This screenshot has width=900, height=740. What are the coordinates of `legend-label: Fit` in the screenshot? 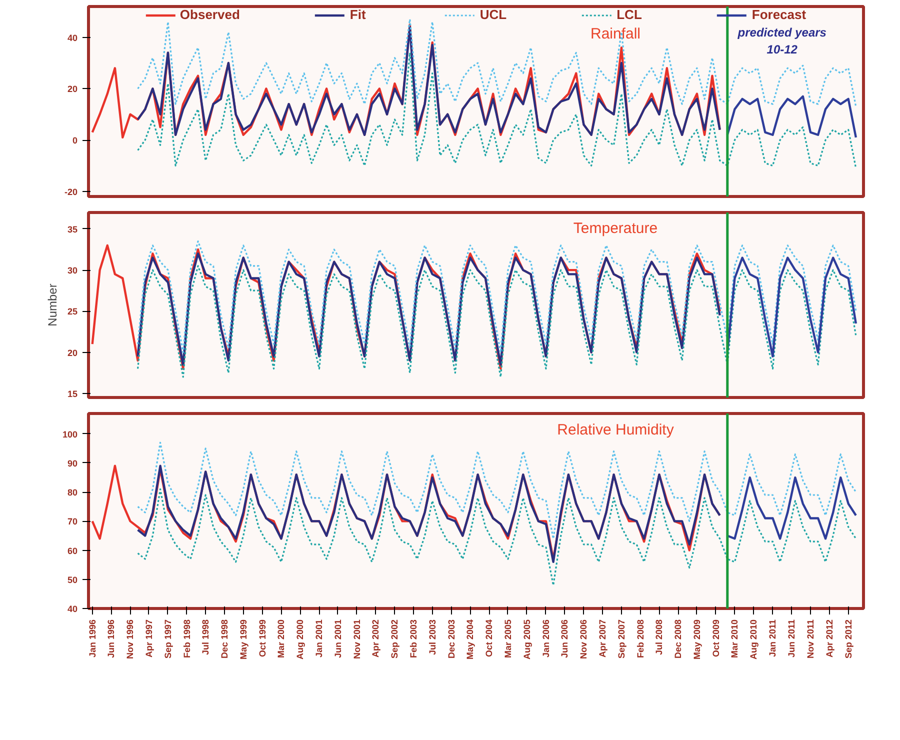 It's located at (358, 14).